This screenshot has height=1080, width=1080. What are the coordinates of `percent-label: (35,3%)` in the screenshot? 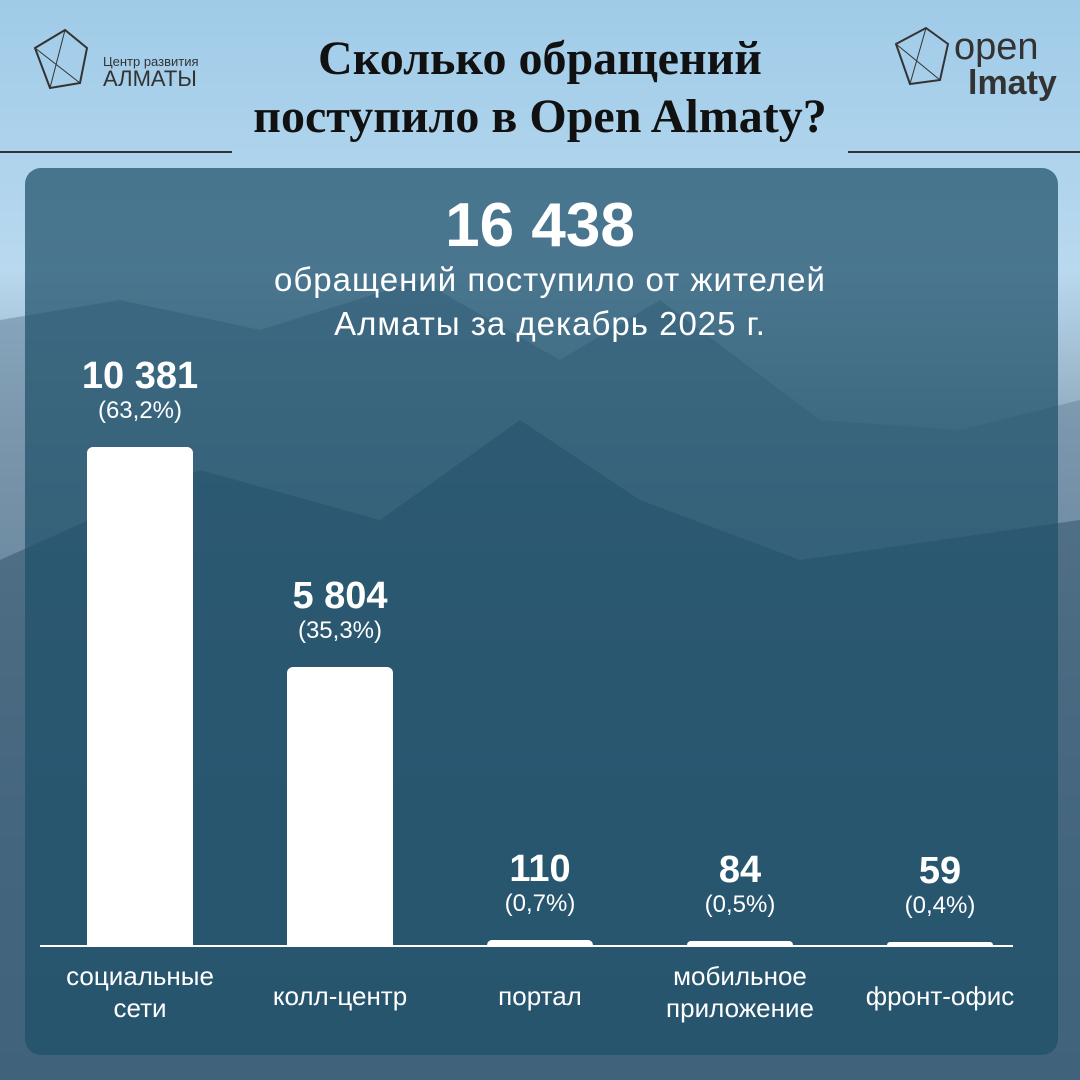 It's located at (340, 630).